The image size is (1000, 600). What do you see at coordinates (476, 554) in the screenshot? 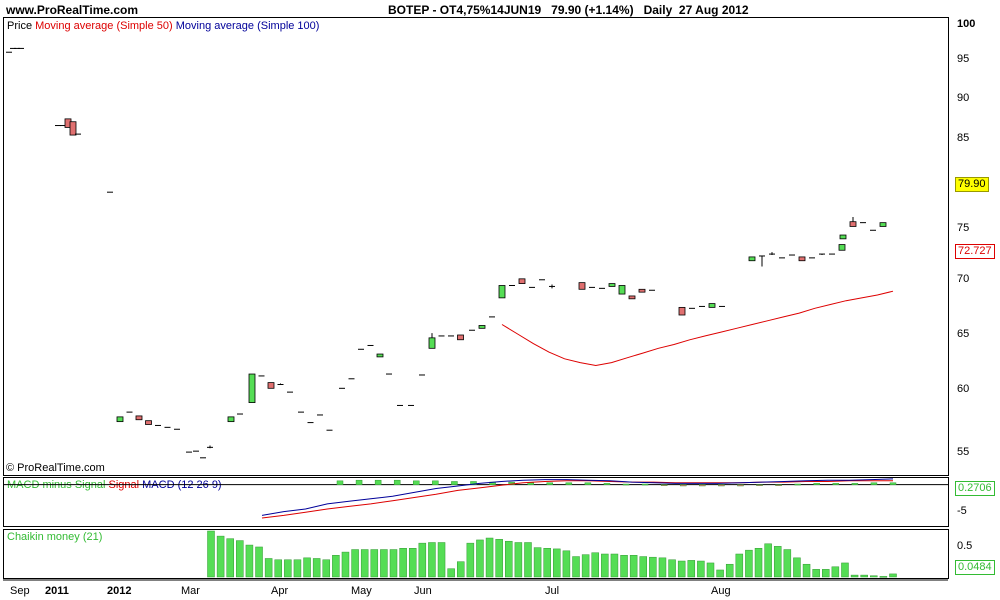
I see `chaikin-panel` at bounding box center [476, 554].